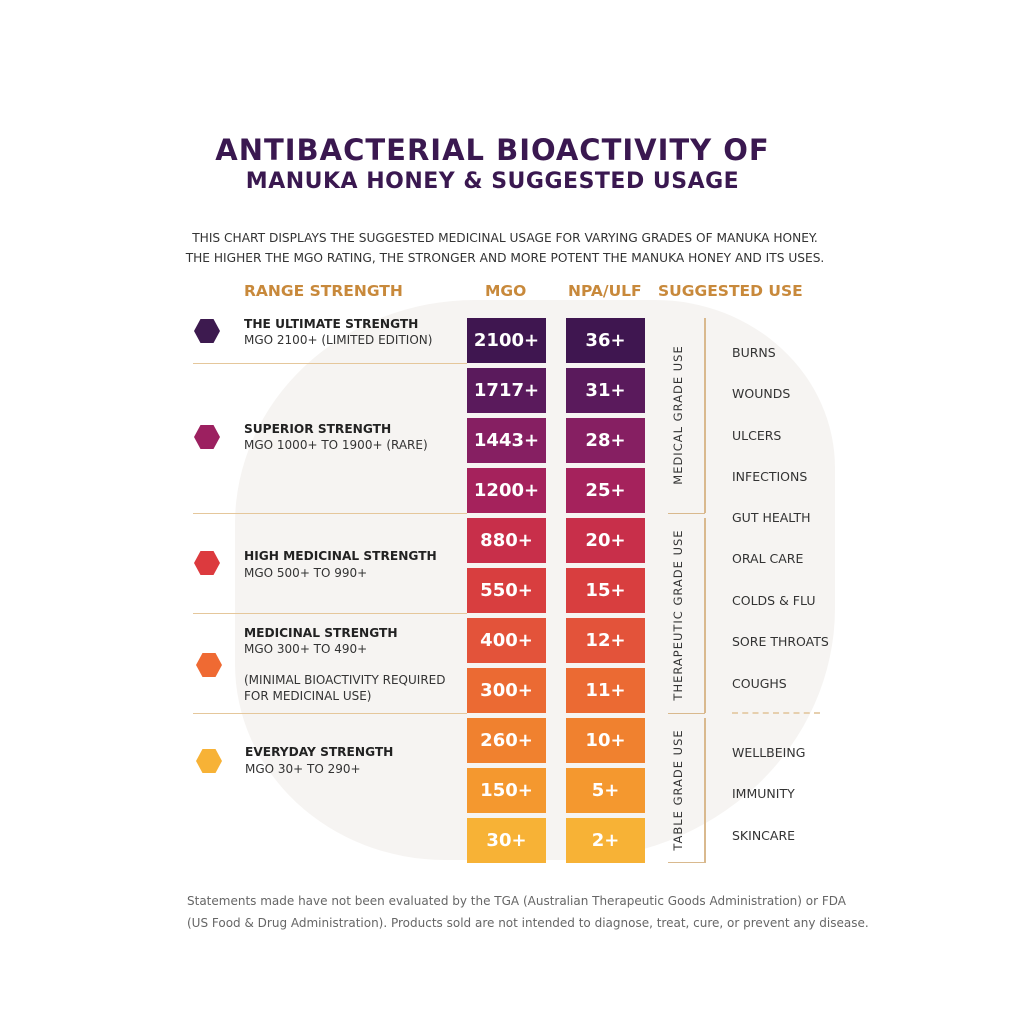 This screenshot has width=1024, height=1024. I want to click on npa-cell: 10+, so click(605, 740).